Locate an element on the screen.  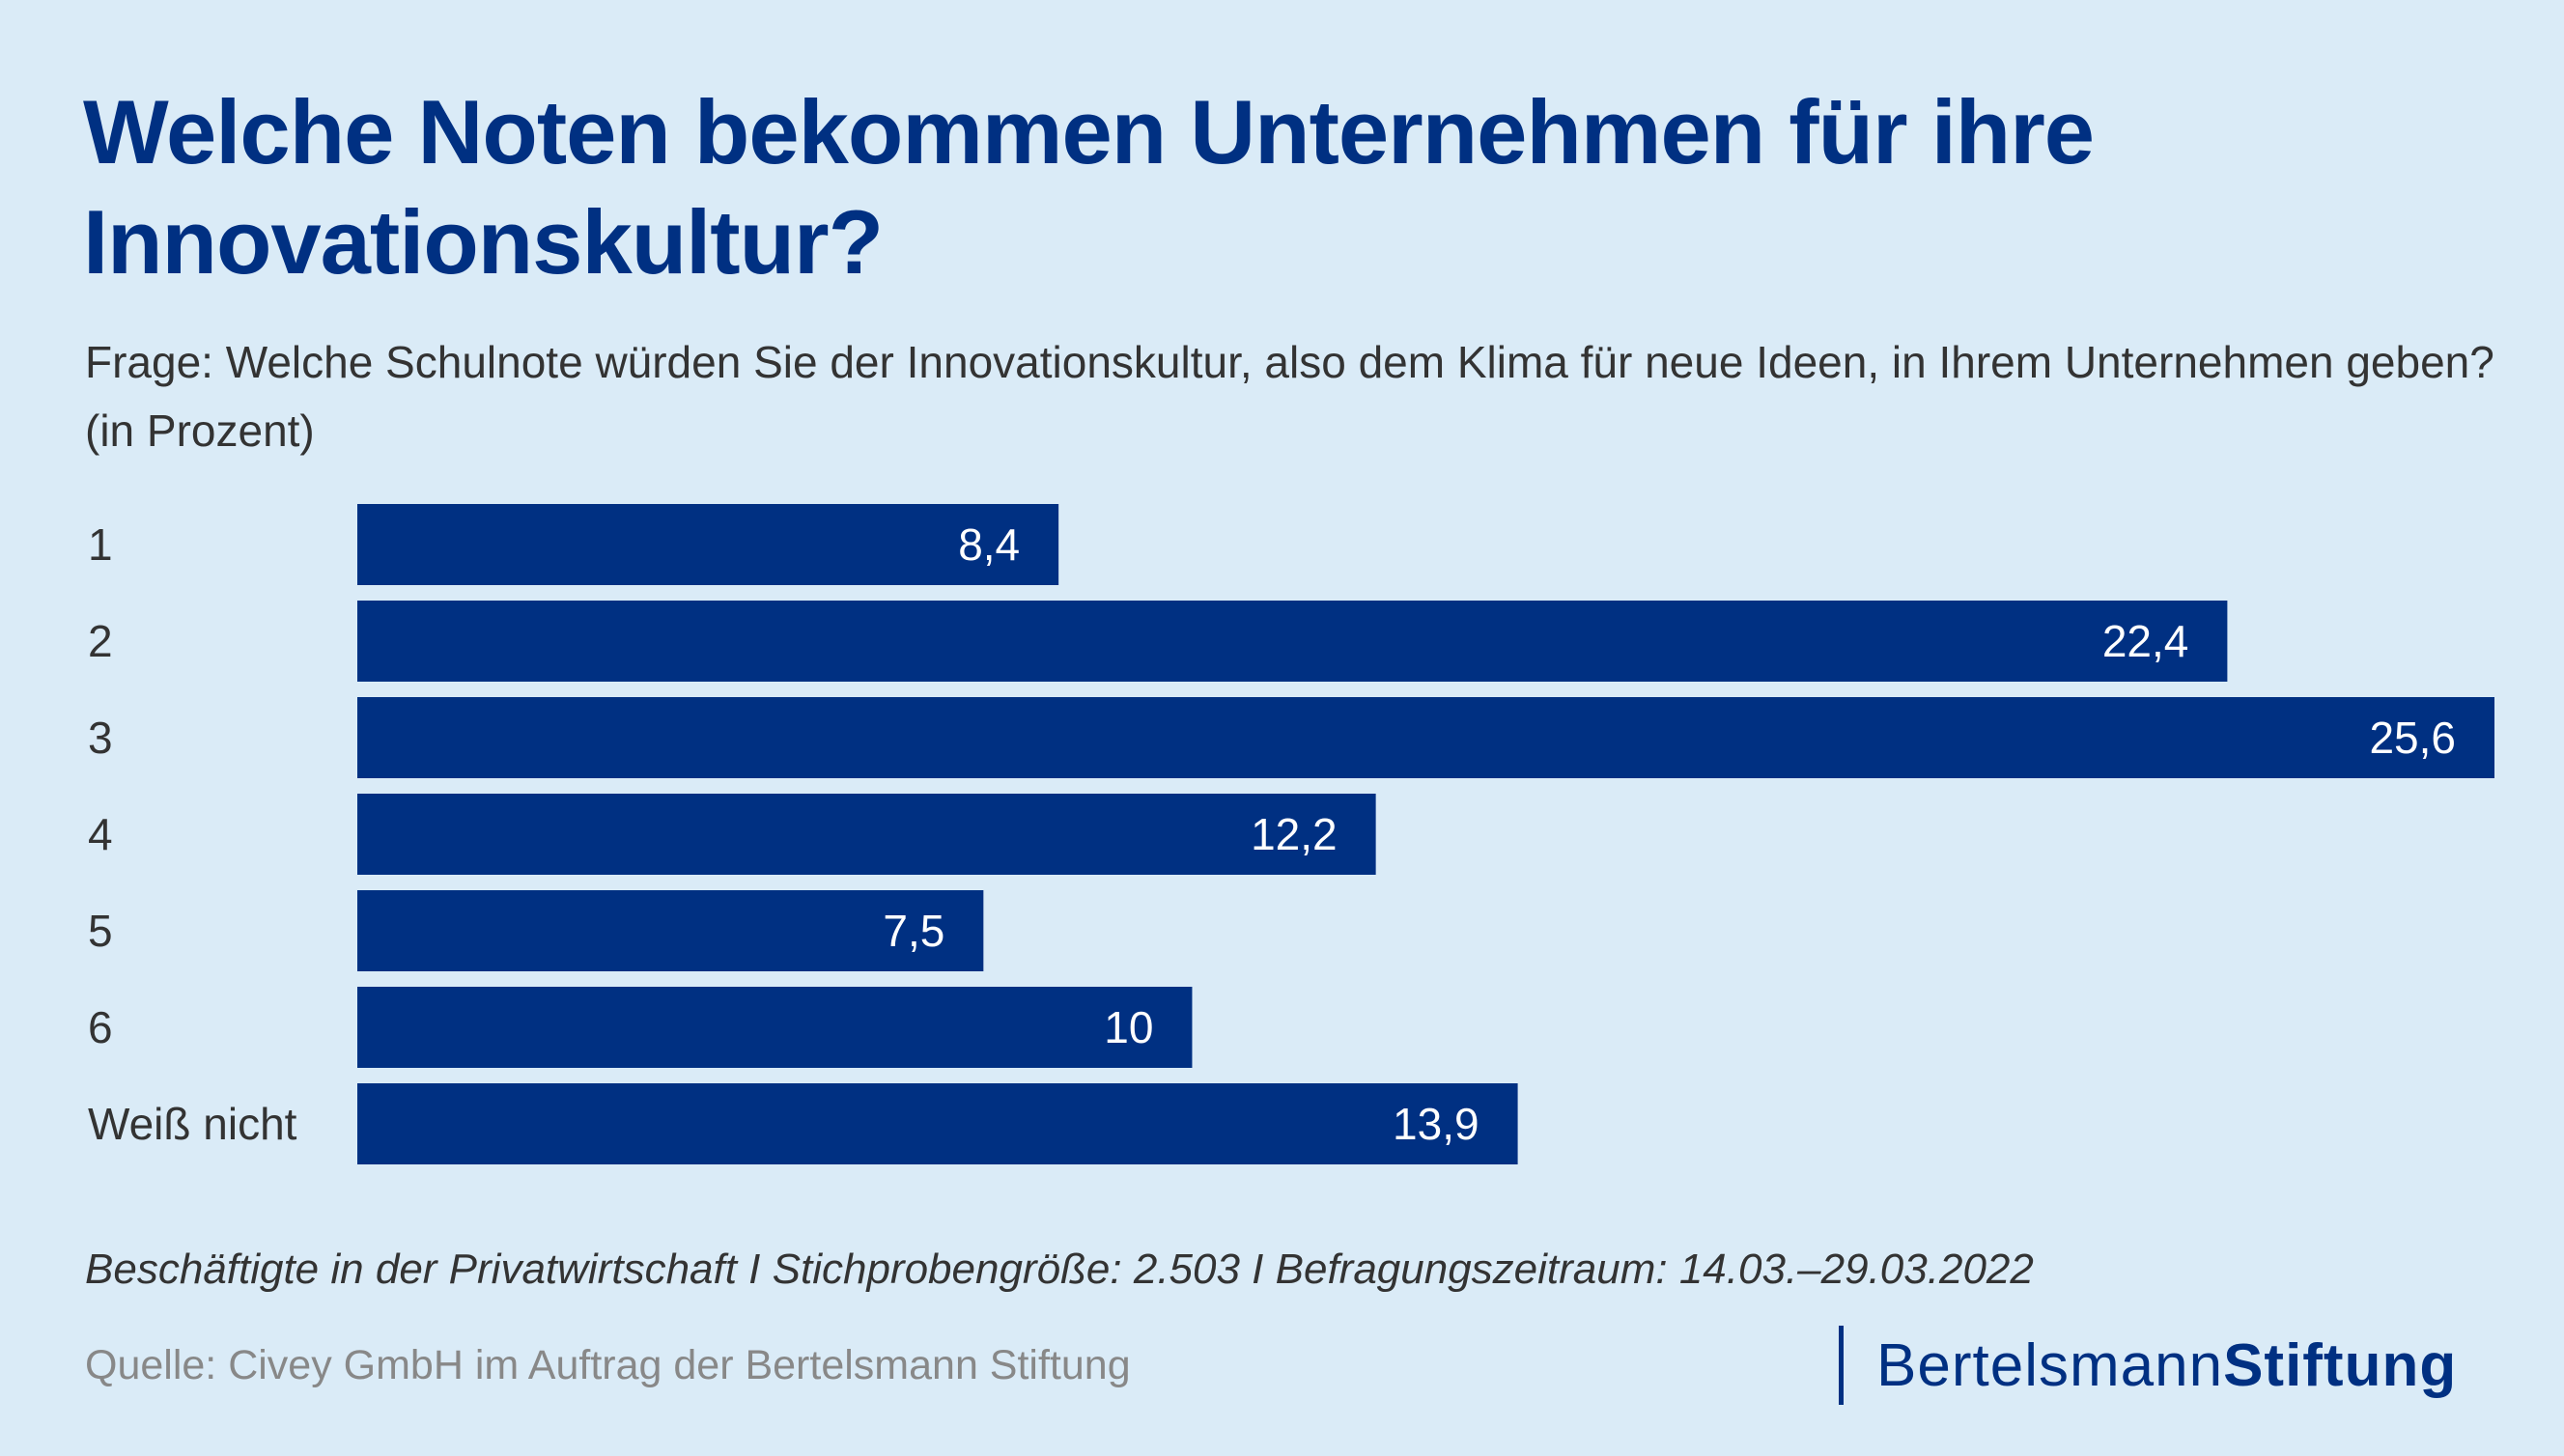
category-label: 6 is located at coordinates (101, 1027).